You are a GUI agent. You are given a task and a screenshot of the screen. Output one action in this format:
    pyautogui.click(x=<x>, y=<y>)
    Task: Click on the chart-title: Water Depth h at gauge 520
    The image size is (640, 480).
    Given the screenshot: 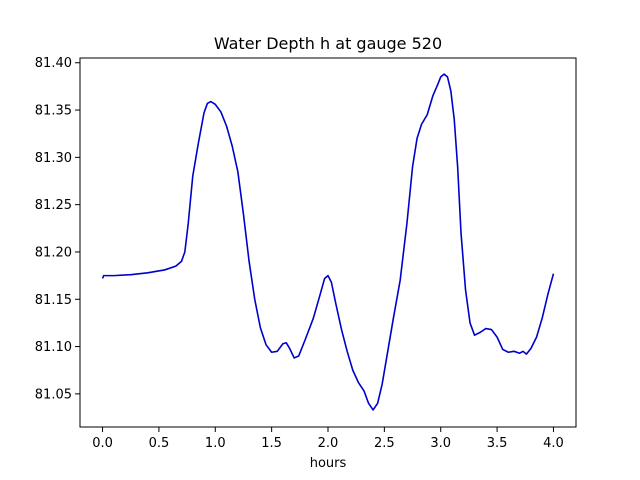 What is the action you would take?
    pyautogui.click(x=328, y=43)
    